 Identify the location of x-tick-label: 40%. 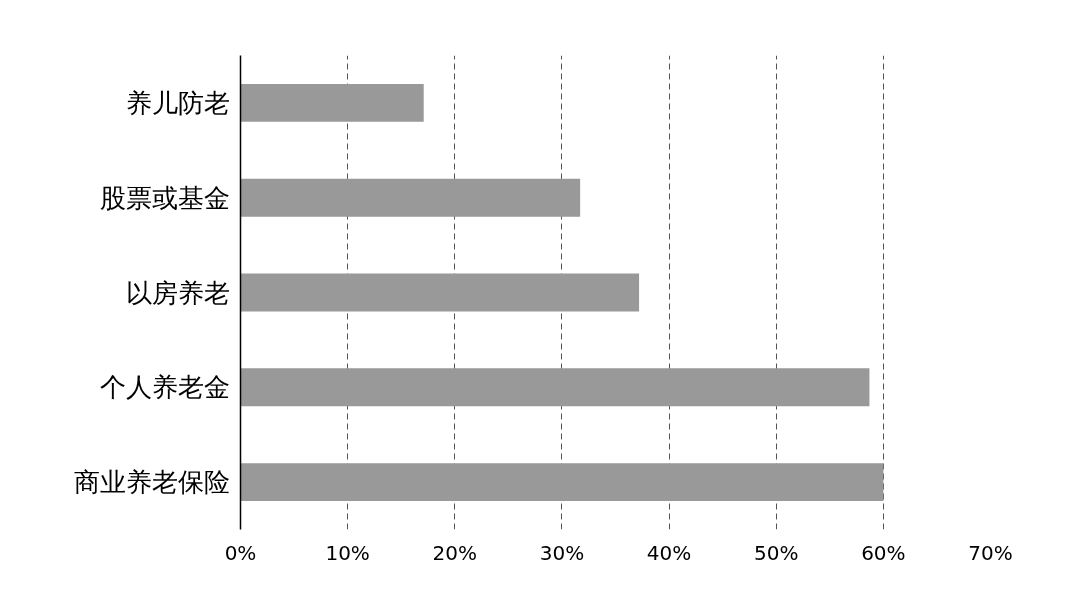
(669, 552).